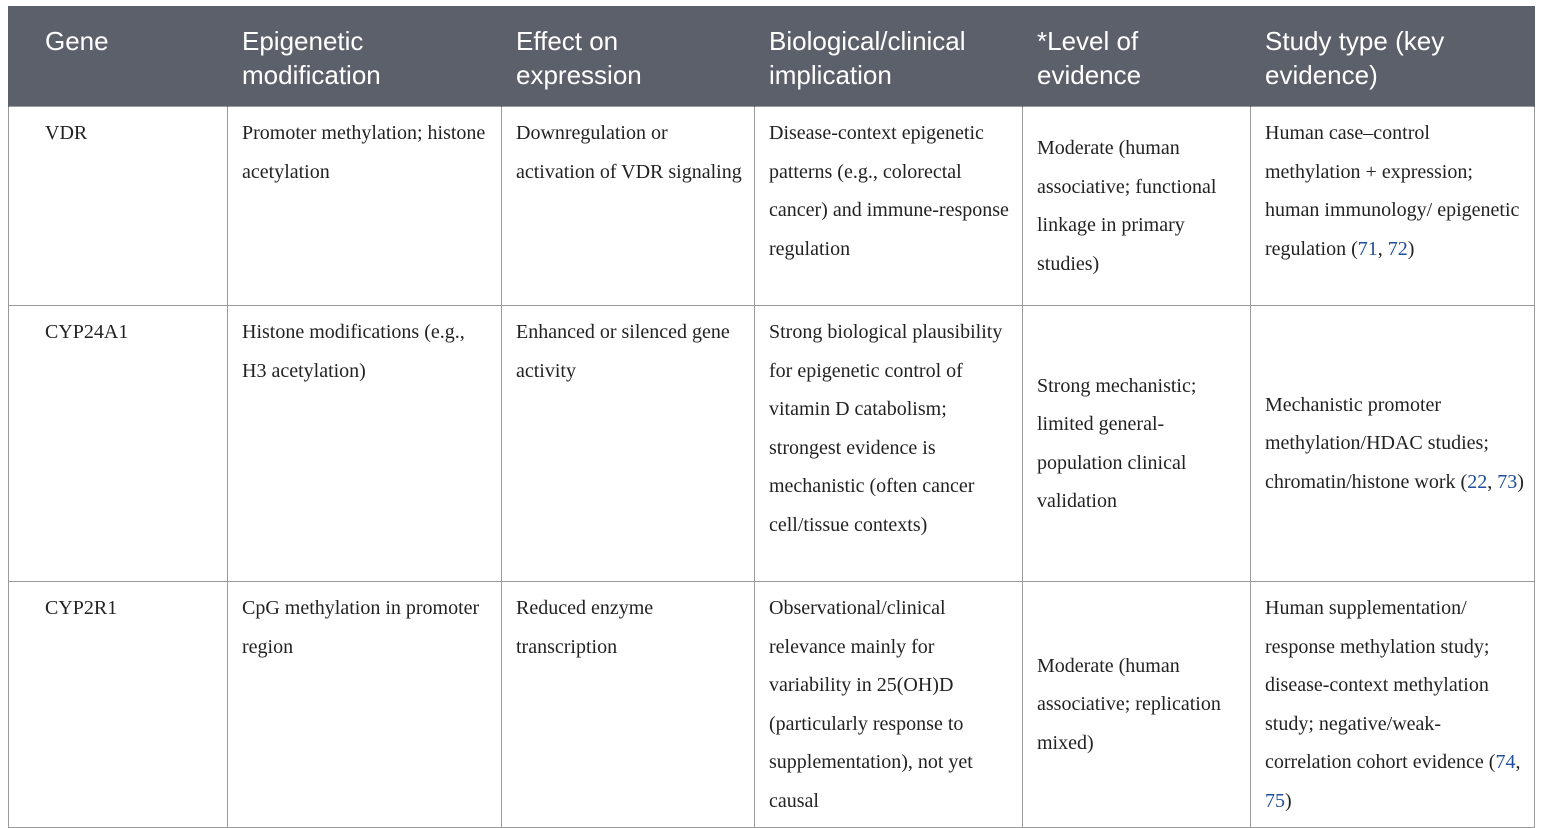 Image resolution: width=1542 pixels, height=828 pixels. I want to click on modification-cell: CpG methylation in promoter region, so click(364, 704).